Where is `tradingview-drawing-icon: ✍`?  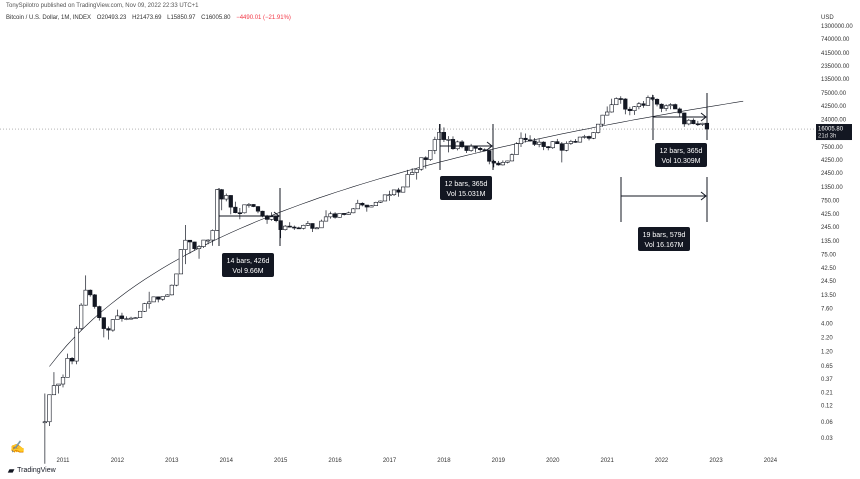 tradingview-drawing-icon: ✍ is located at coordinates (17, 447).